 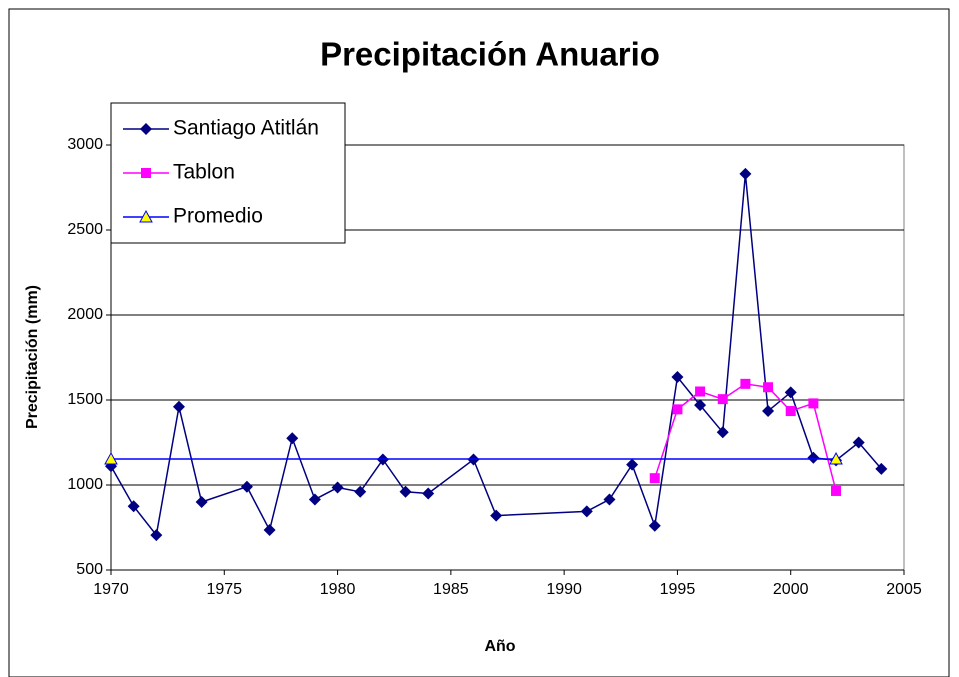 I want to click on y-tick-label: 1500, so click(x=85, y=399).